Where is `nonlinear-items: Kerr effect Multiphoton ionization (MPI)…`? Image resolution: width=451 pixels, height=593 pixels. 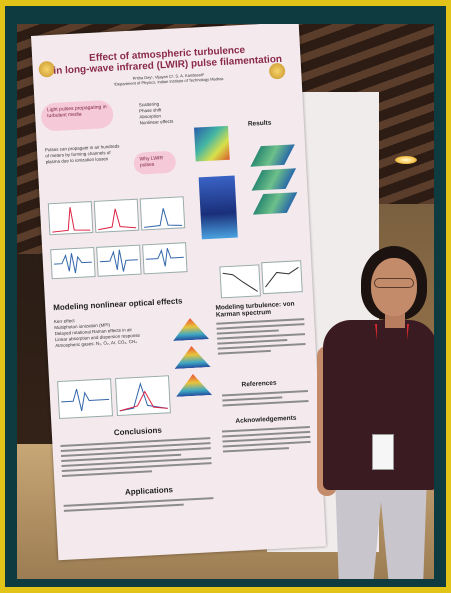 nonlinear-items: Kerr effect Multiphoton ionization (MPI)… is located at coordinates (109, 331).